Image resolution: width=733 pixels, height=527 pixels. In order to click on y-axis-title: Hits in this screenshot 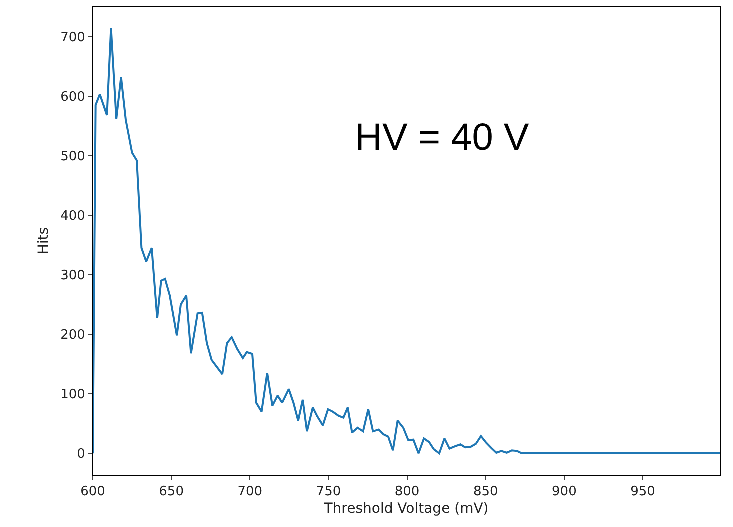, I will do `click(44, 241)`.